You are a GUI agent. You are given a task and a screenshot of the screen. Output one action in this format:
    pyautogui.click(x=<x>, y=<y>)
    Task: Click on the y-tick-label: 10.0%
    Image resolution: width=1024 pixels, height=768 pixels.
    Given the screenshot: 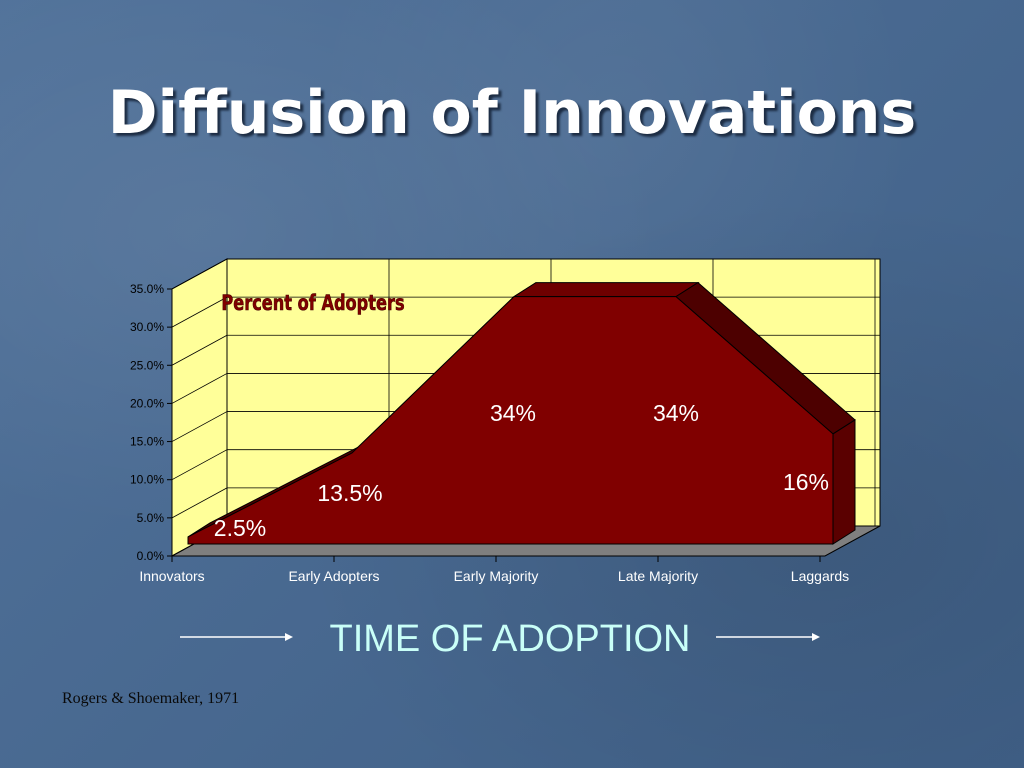 What is the action you would take?
    pyautogui.click(x=147, y=480)
    